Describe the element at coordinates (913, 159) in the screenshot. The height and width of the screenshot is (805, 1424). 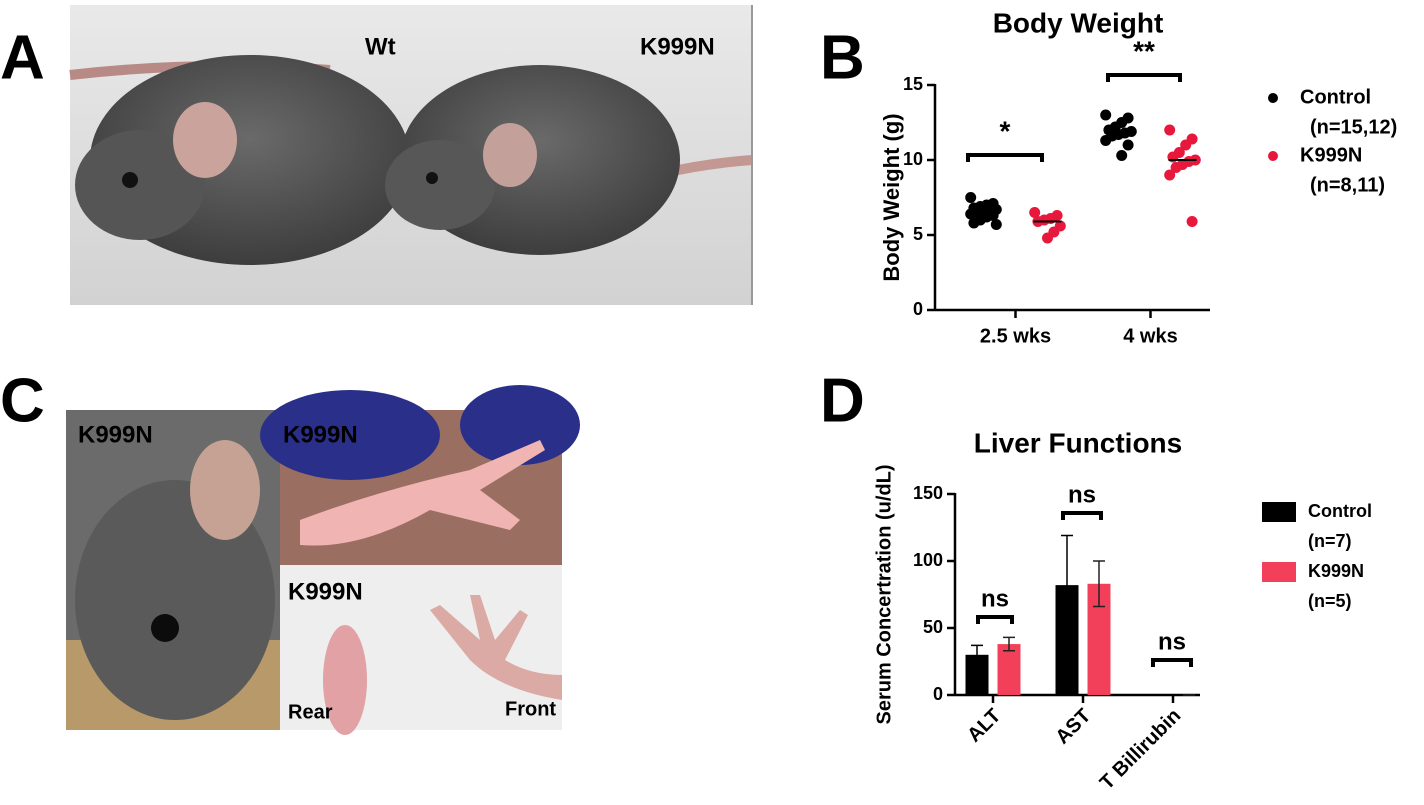
I see `y-tick-label: 10` at that location.